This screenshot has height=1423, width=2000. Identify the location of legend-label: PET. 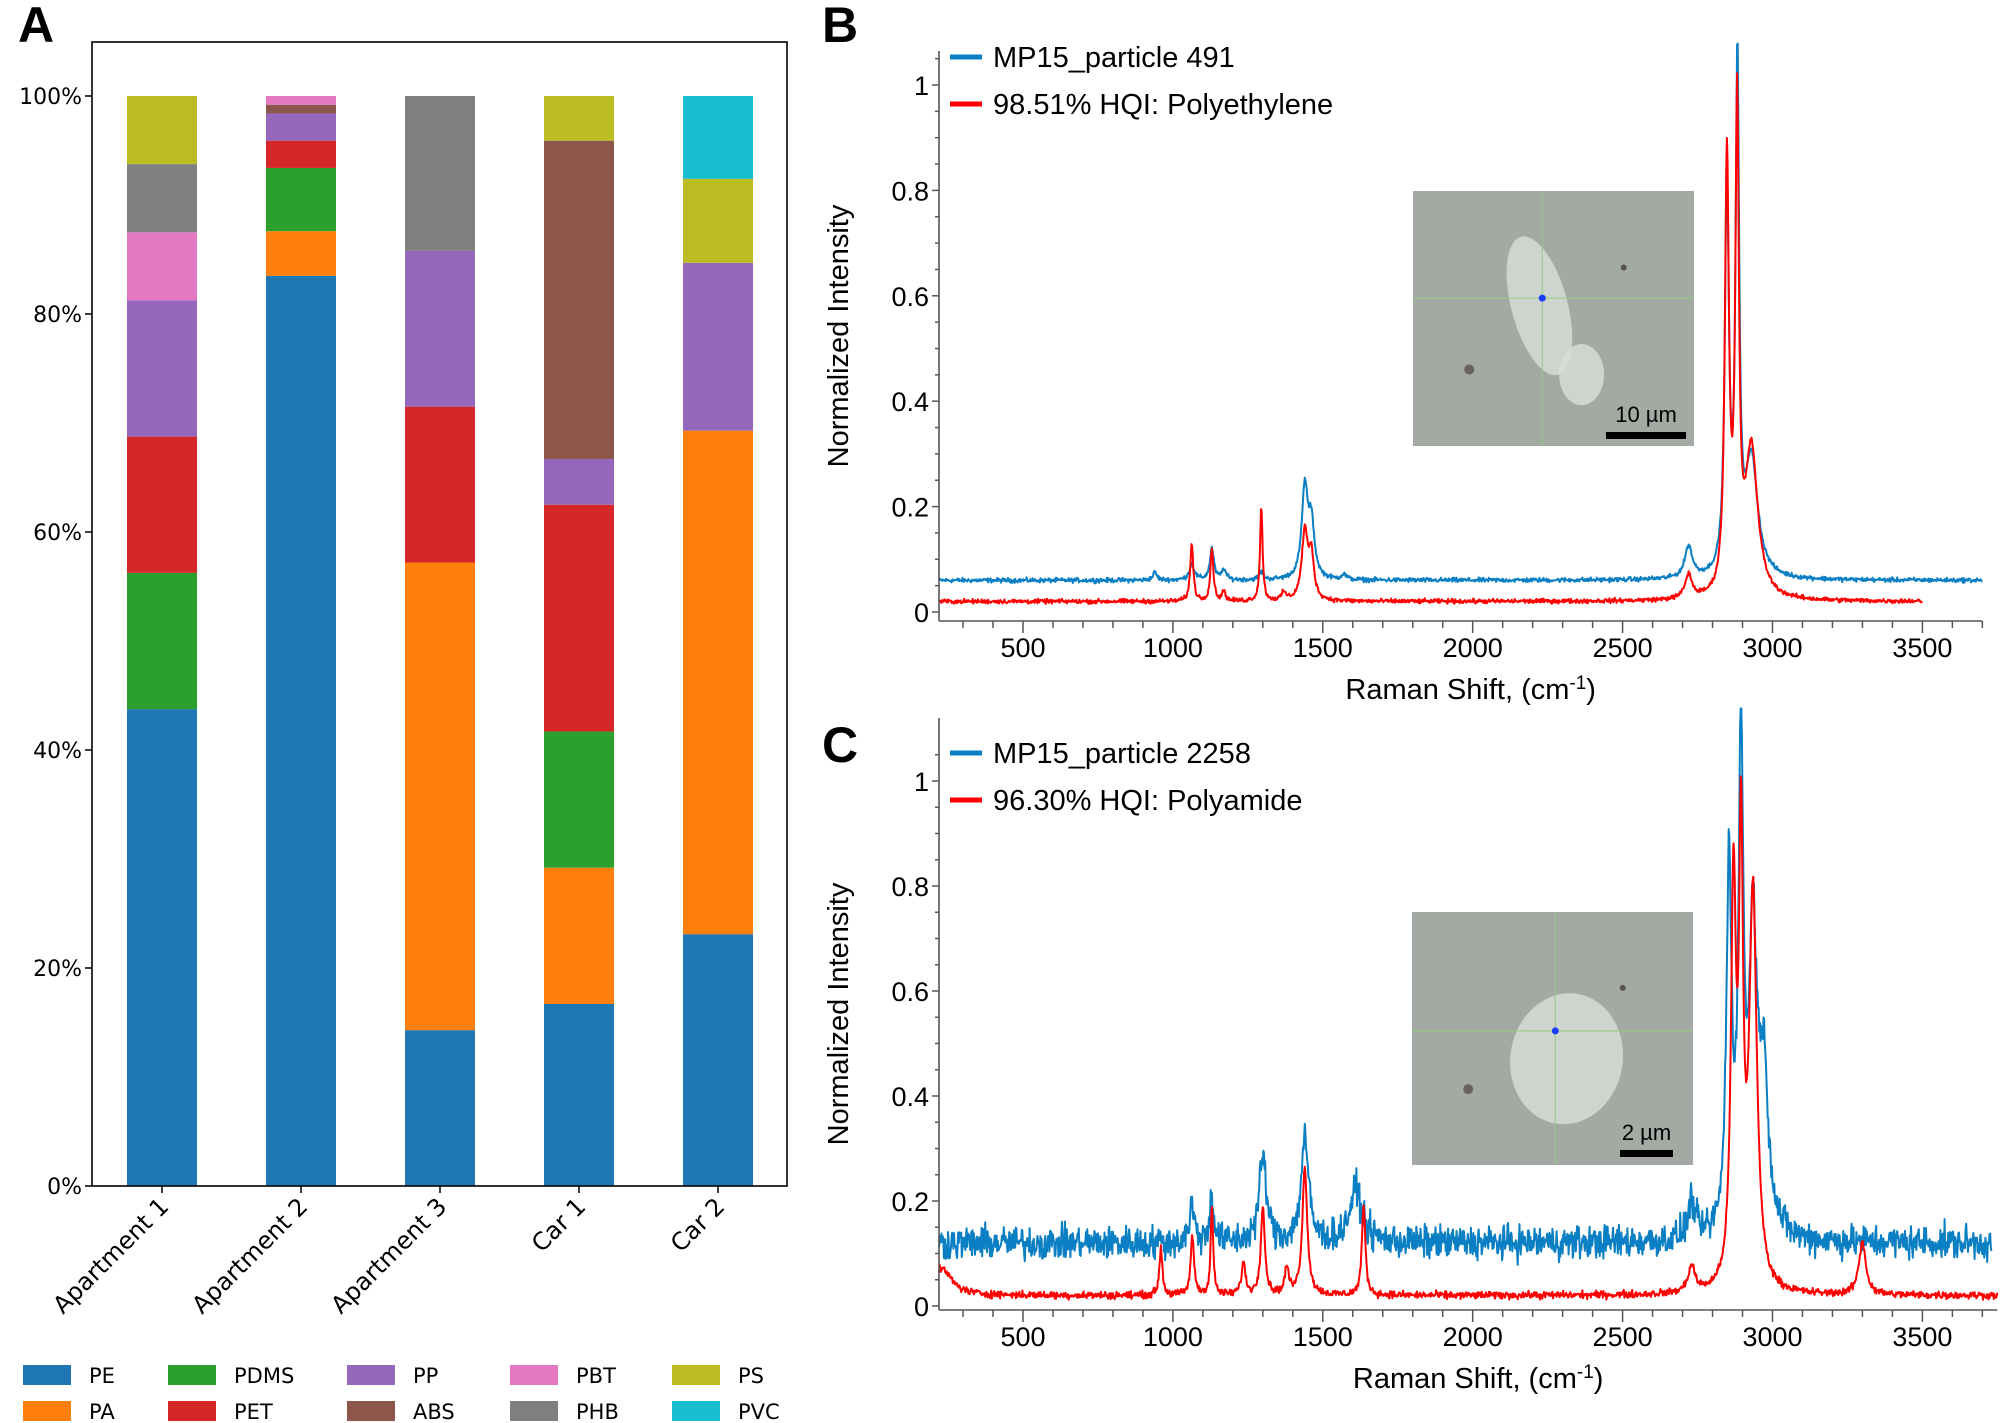
(253, 1411).